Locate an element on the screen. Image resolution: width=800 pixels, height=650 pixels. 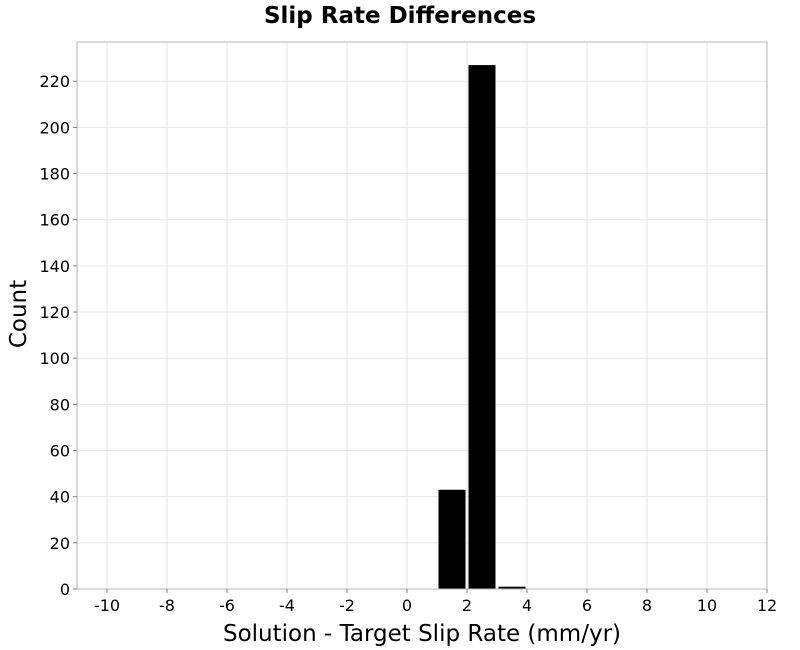
x-tick-label: -10 is located at coordinates (107, 605).